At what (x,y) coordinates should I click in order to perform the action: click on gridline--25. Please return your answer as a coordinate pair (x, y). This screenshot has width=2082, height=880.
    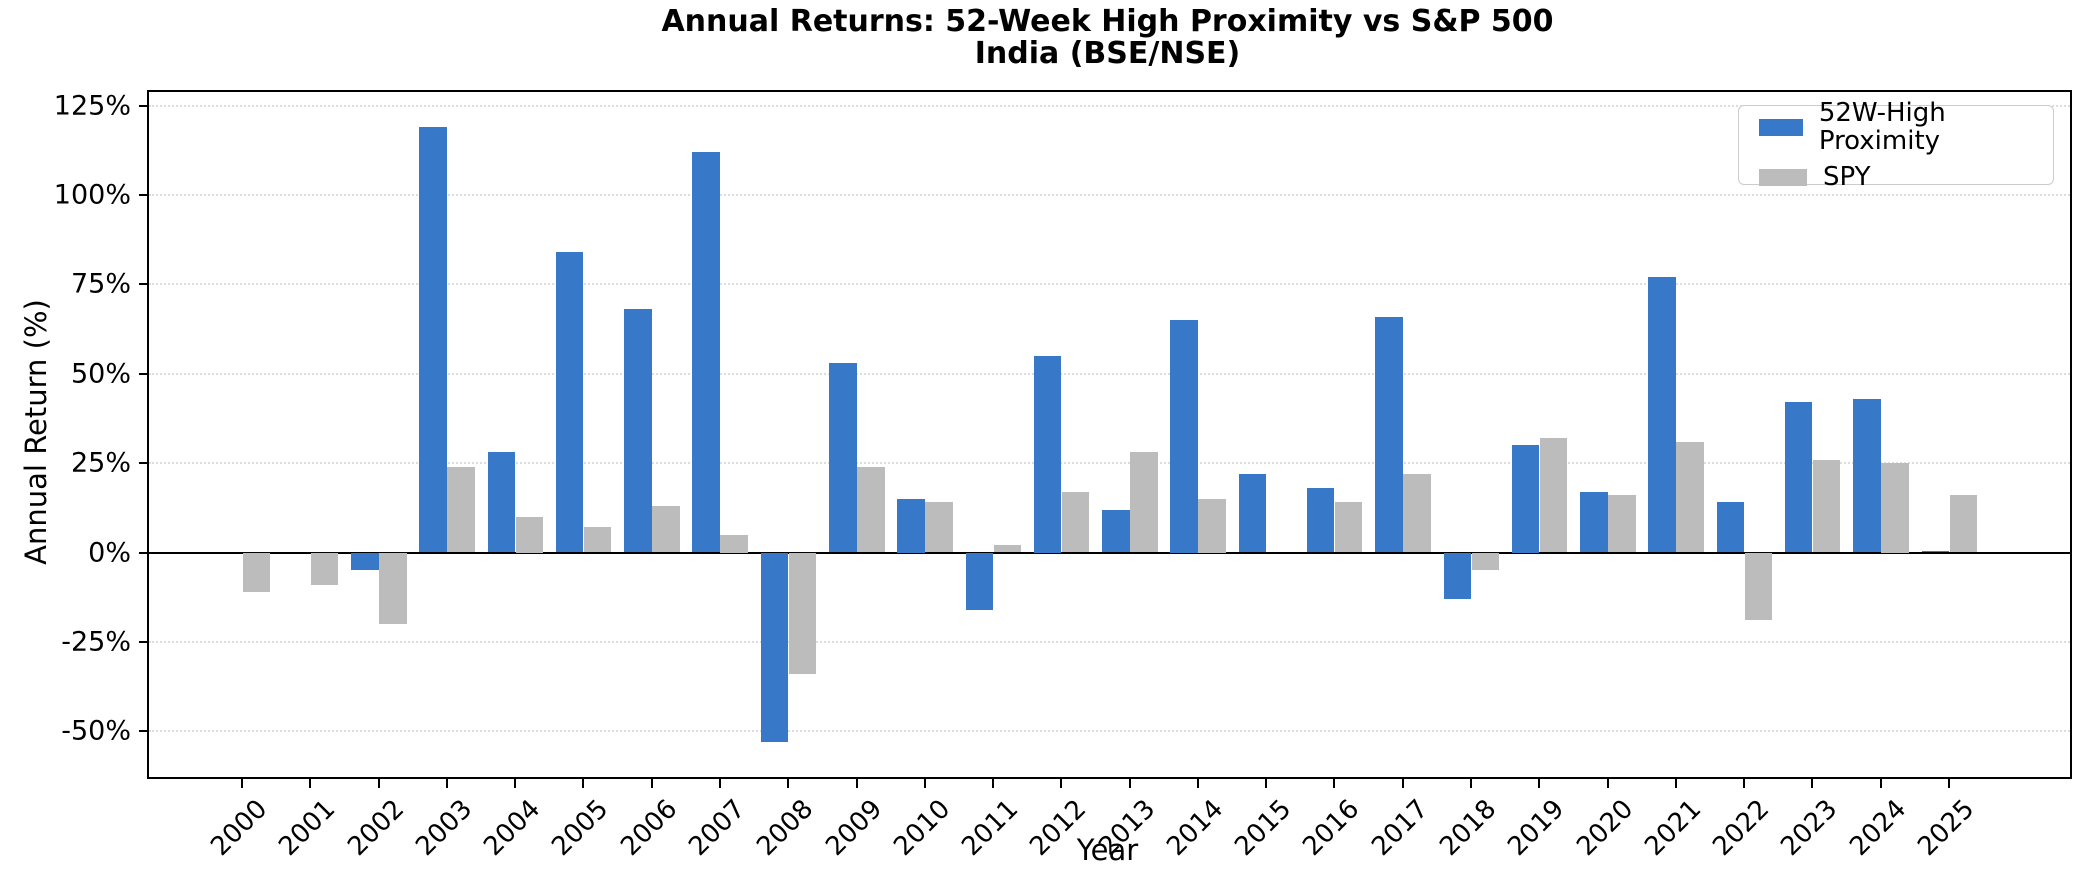
    Looking at the image, I should click on (1109, 641).